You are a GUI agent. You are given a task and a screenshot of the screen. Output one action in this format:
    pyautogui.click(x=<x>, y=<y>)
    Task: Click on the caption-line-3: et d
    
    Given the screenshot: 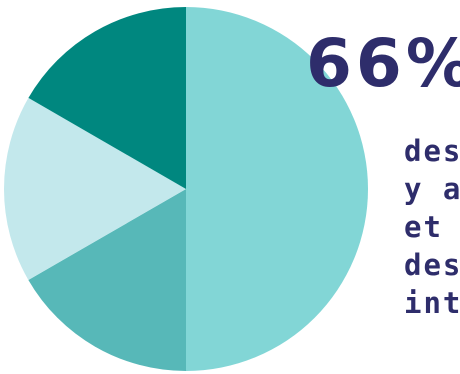 What is the action you would take?
    pyautogui.click(x=432, y=227)
    